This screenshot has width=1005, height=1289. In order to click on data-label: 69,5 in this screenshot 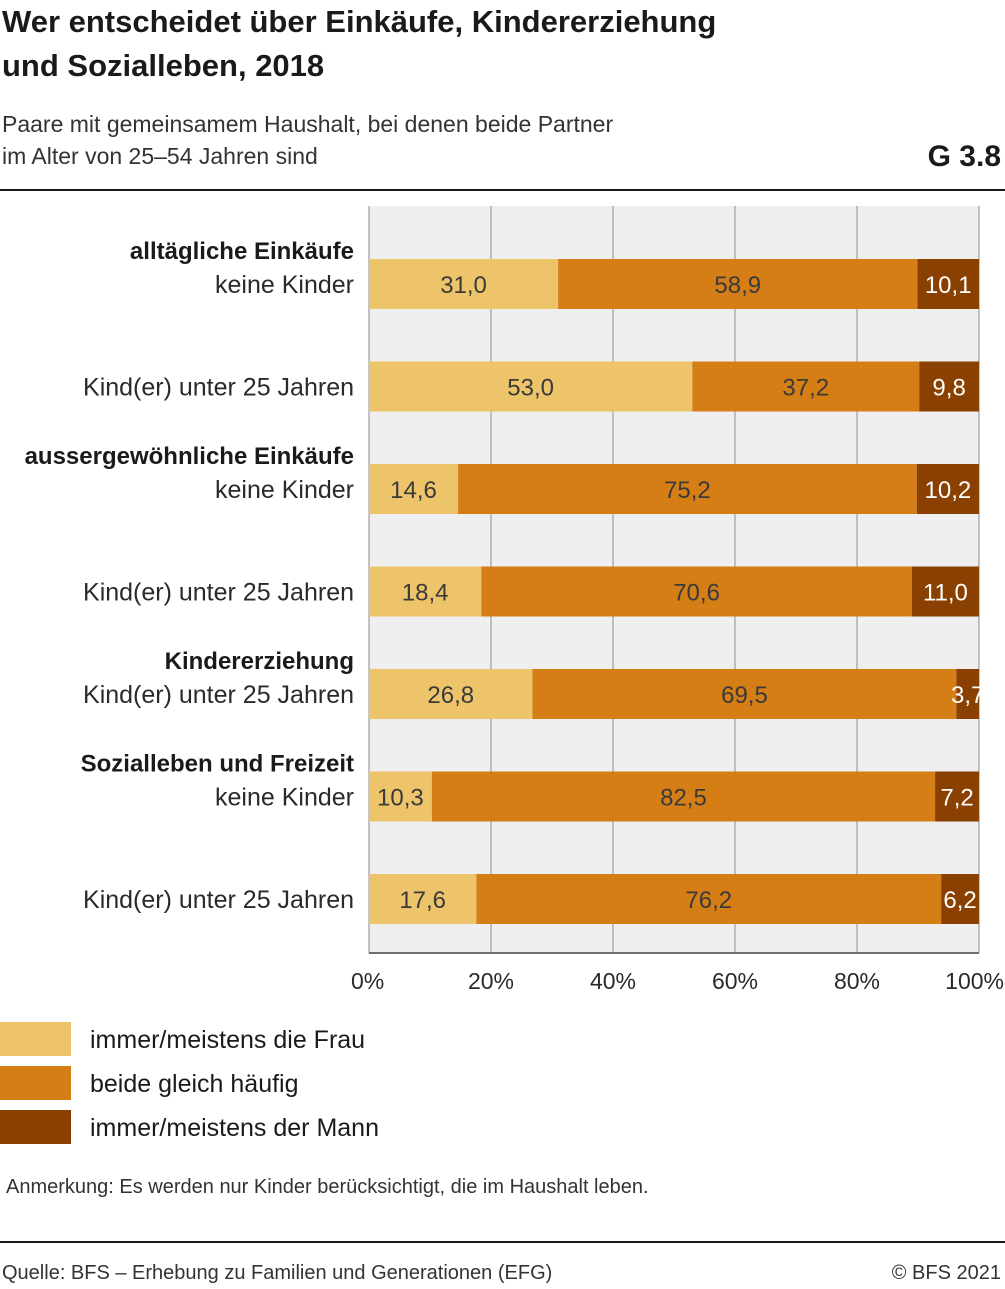, I will do `click(744, 695)`.